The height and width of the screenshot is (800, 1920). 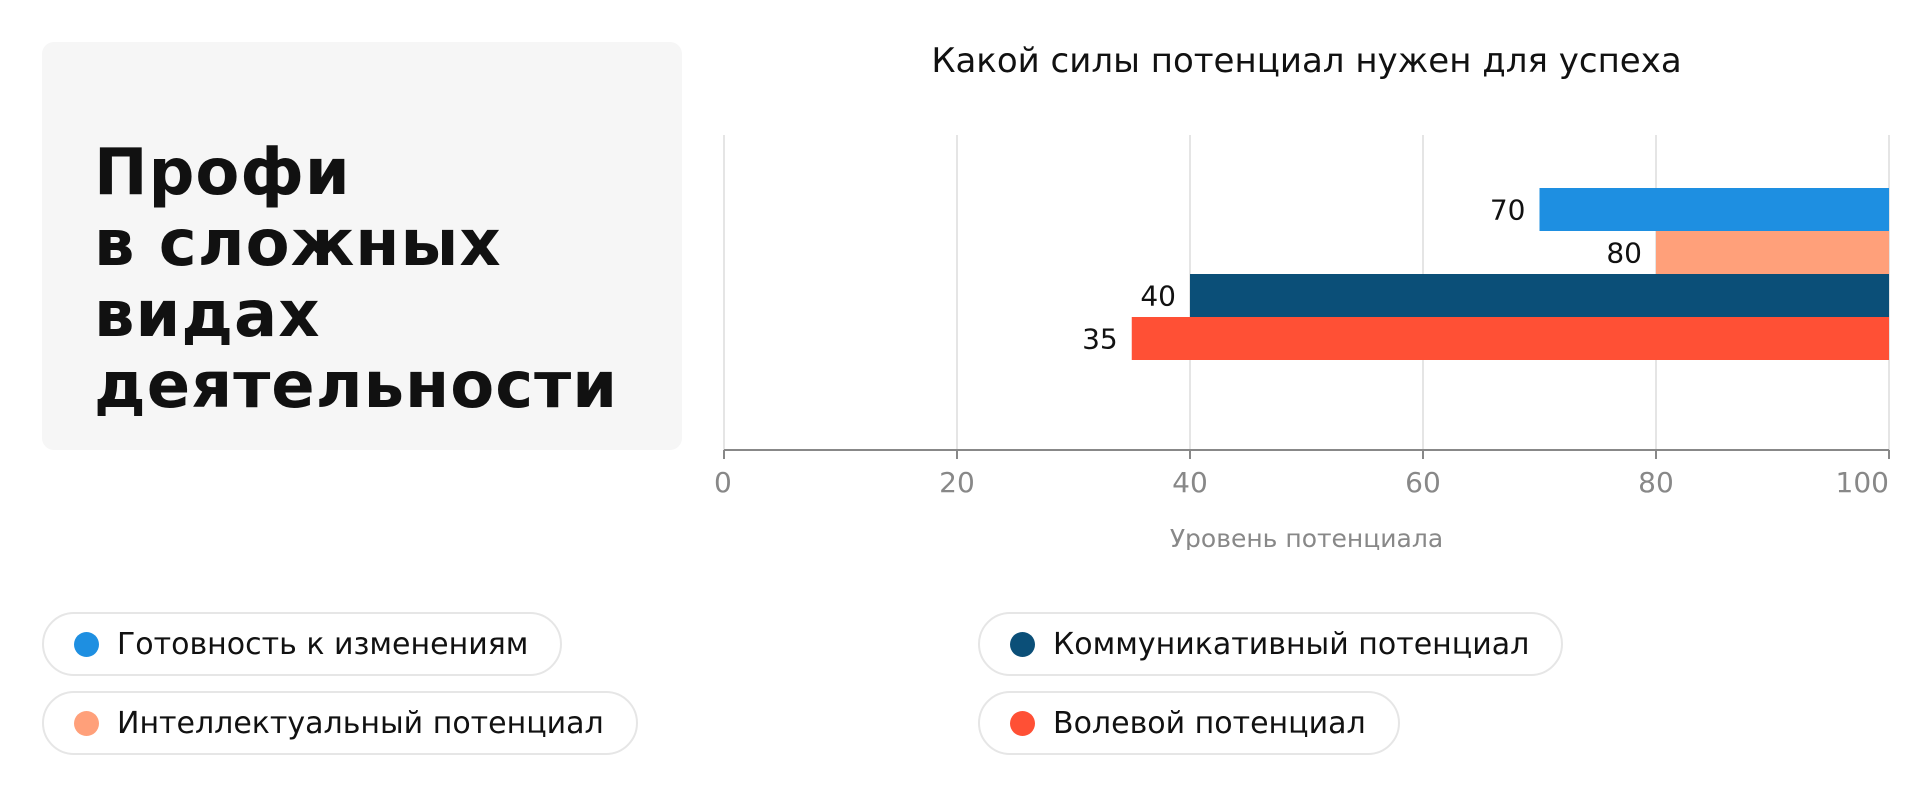 I want to click on legend-item-1: Готовность к изменениям, so click(x=302, y=644).